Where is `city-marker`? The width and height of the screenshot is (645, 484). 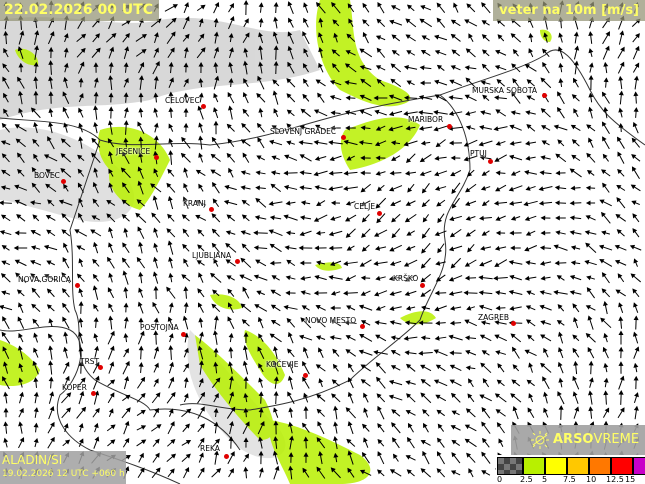
city-marker is located at coordinates (343, 137).